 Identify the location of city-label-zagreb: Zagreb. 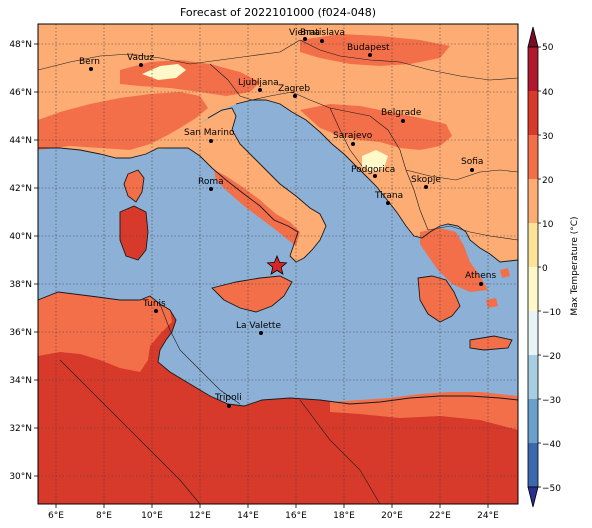
(294, 89).